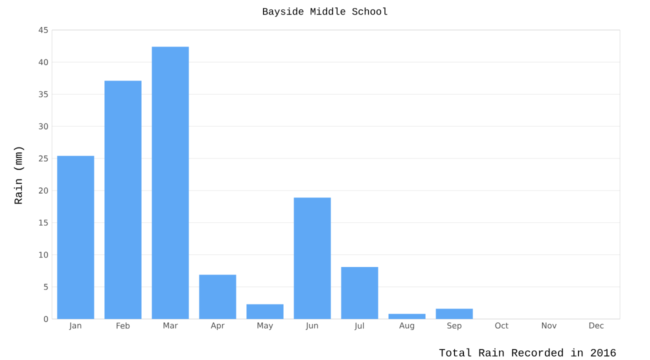  Describe the element at coordinates (527, 352) in the screenshot. I see `x-axis-title: Total Rain Recorded in 2016` at that location.